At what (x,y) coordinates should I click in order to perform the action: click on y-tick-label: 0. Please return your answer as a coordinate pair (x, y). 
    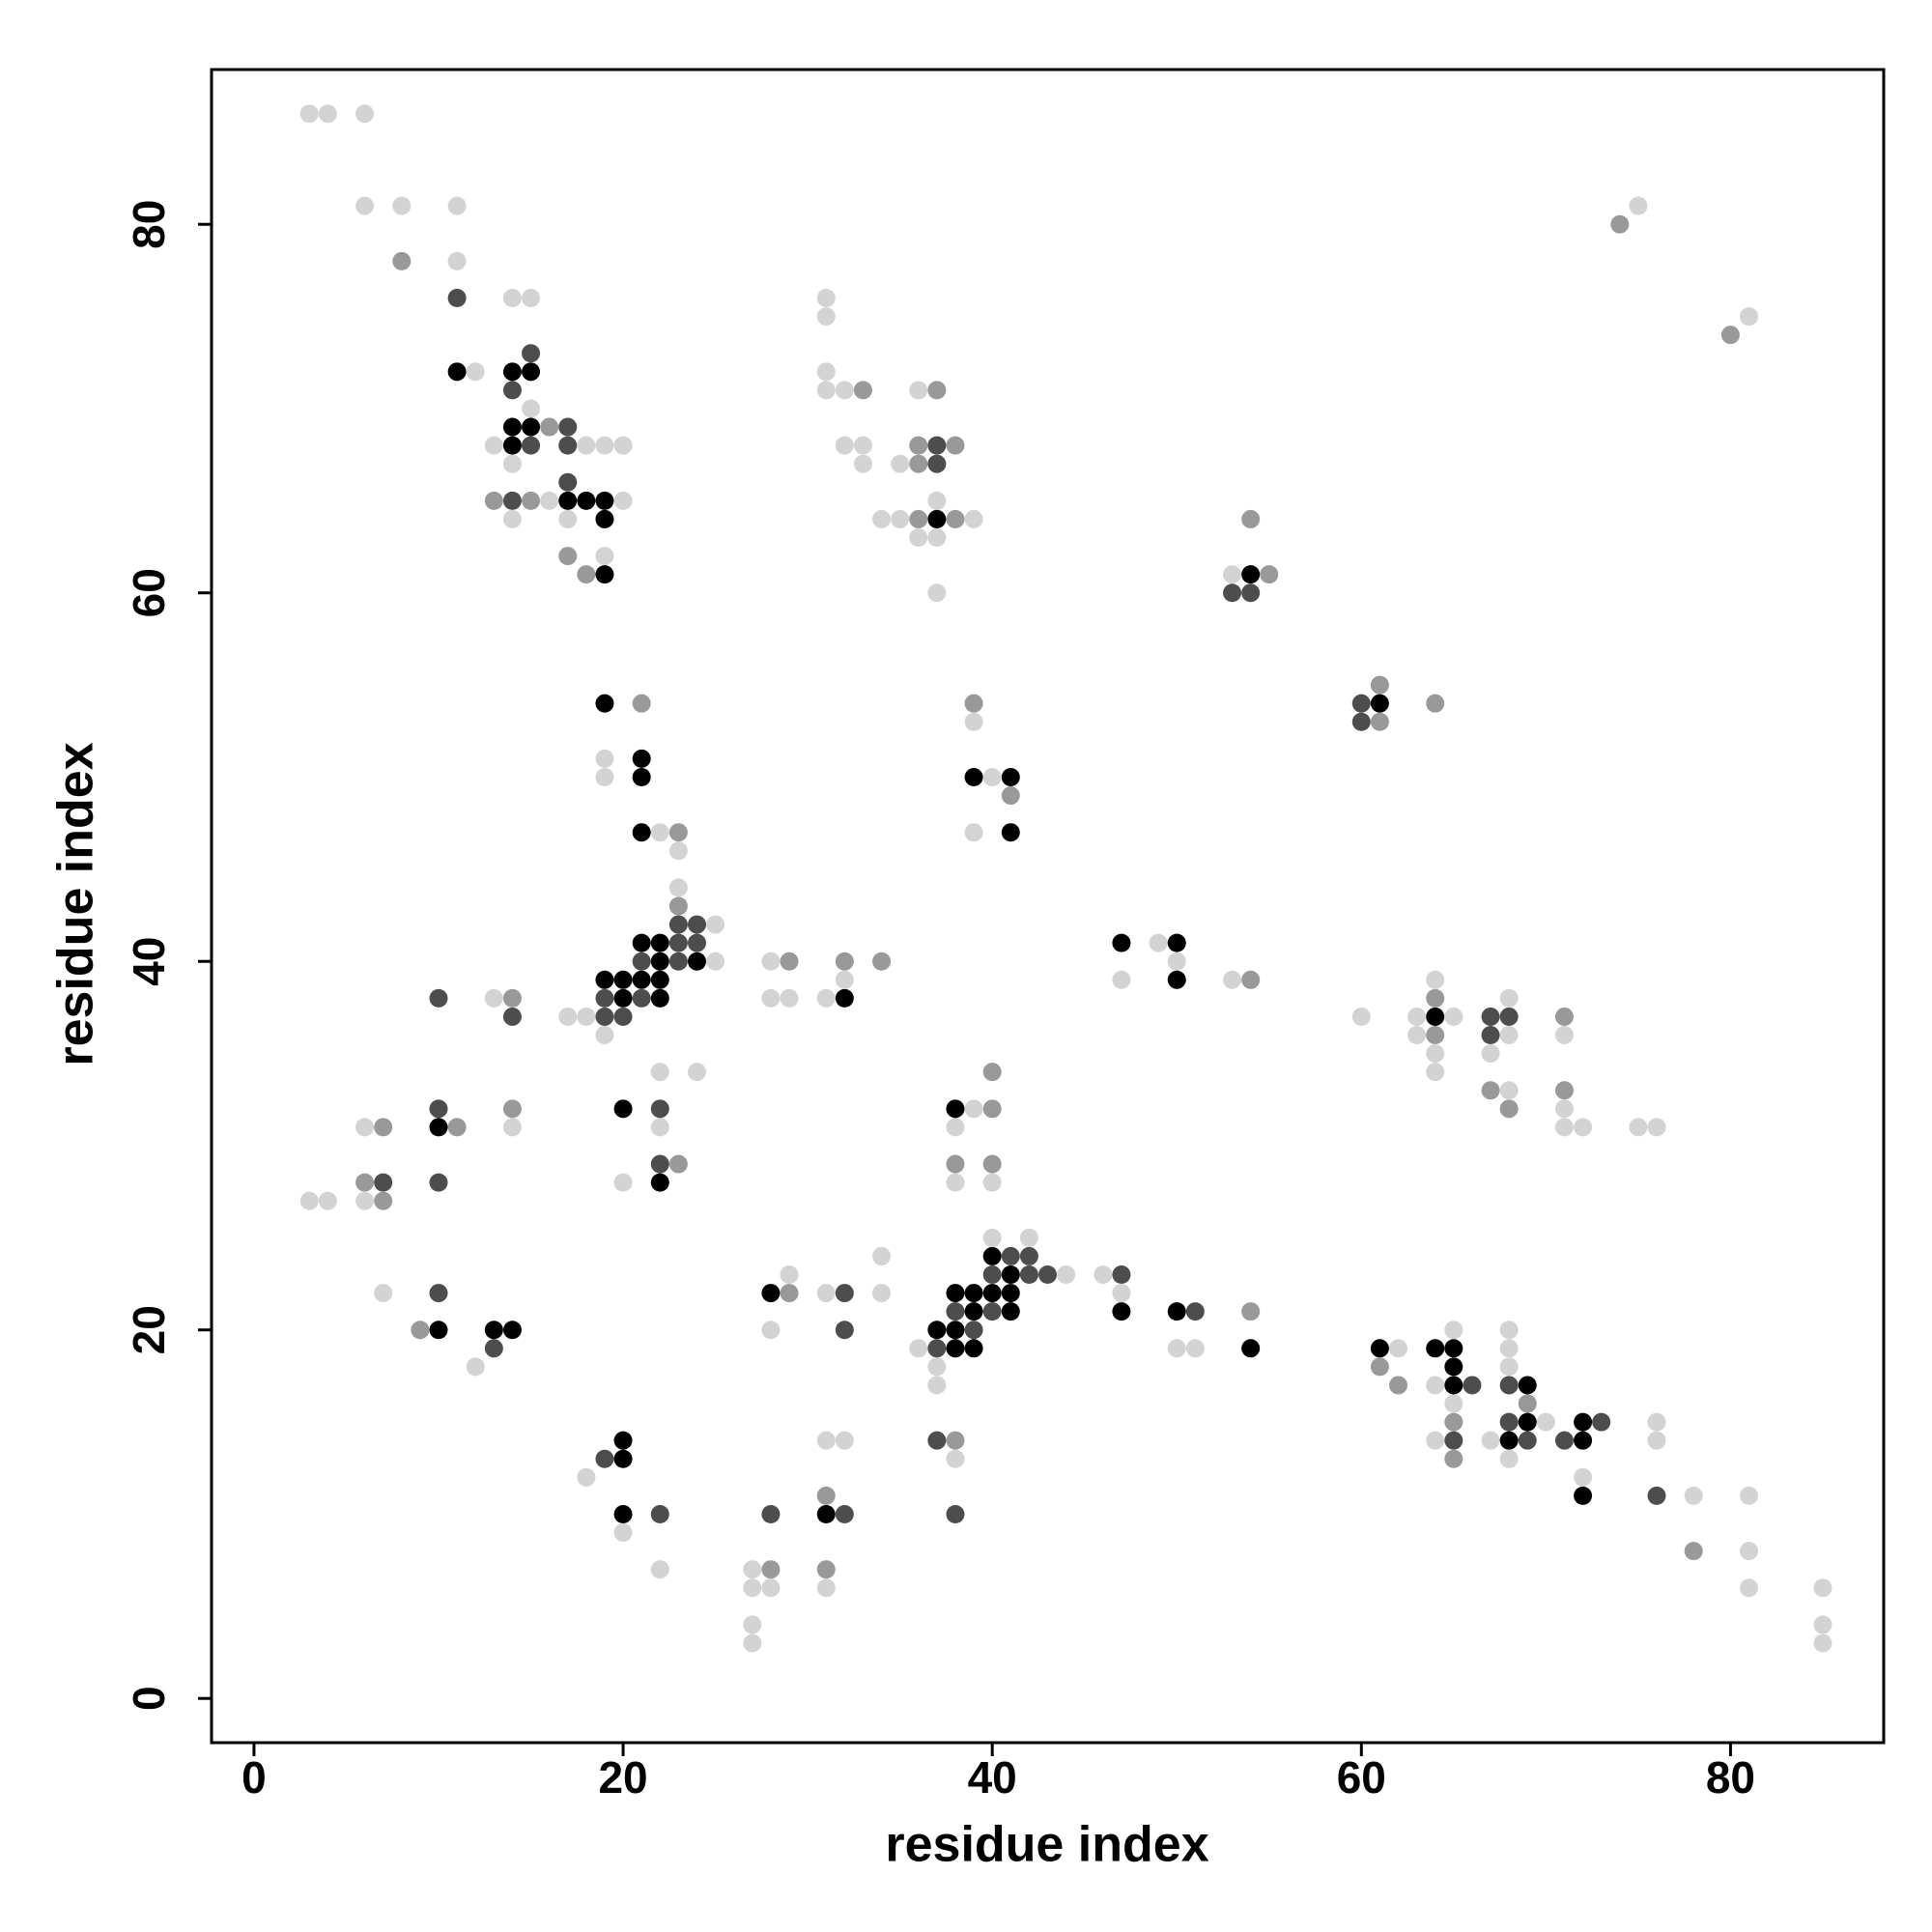
    Looking at the image, I should click on (149, 1698).